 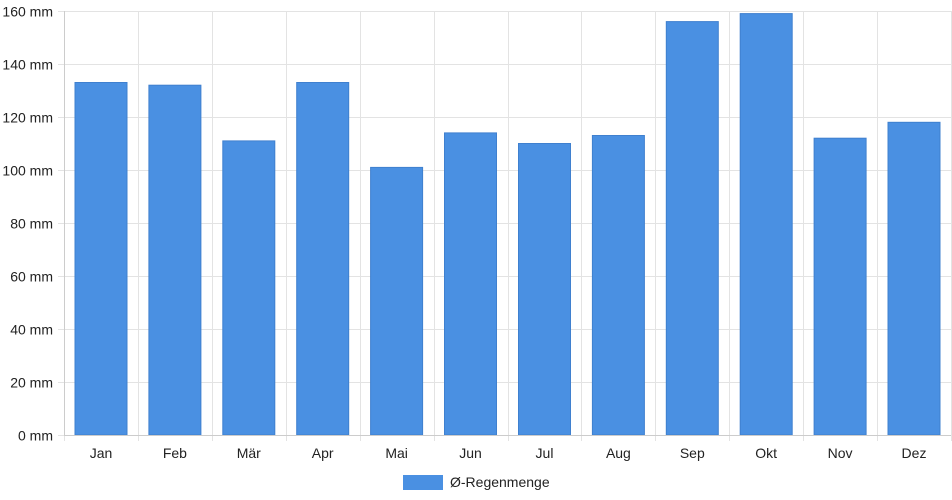 I want to click on y-tick-label: 140 mm, so click(x=27, y=65).